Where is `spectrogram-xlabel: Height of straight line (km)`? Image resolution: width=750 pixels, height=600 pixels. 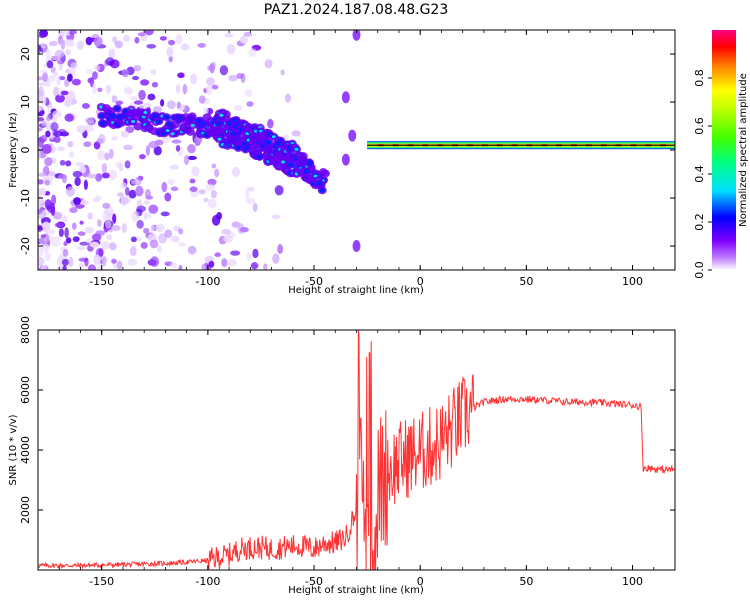
spectrogram-xlabel: Height of straight line (km) is located at coordinates (356, 290).